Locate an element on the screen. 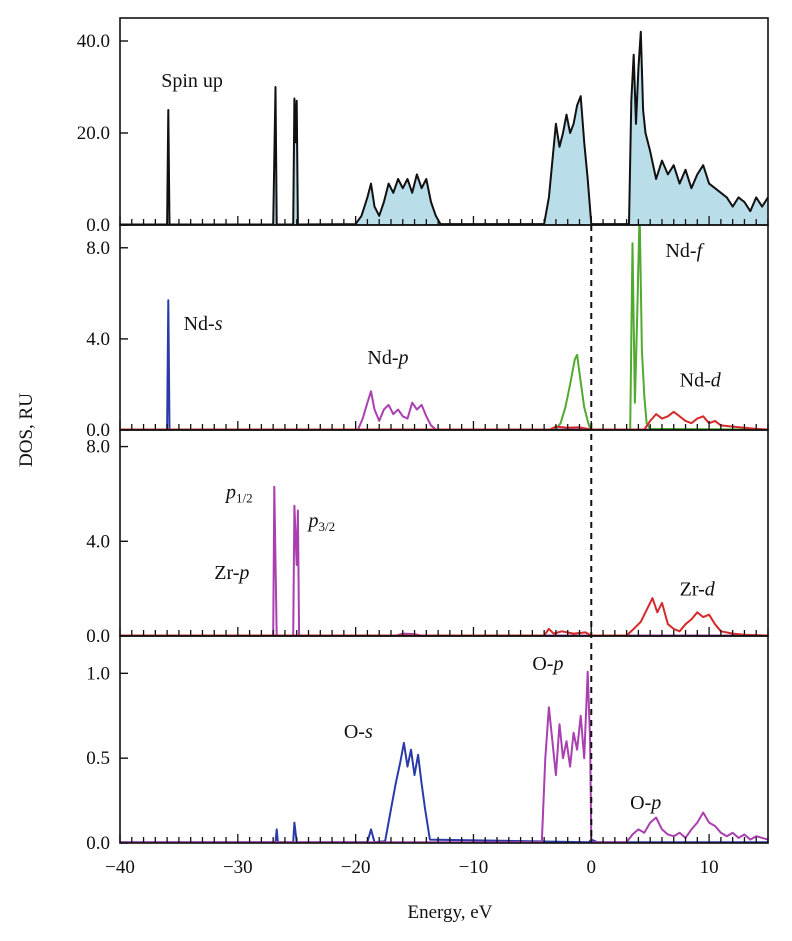 This screenshot has width=792, height=941. annotation-label: Nd-s is located at coordinates (203, 324).